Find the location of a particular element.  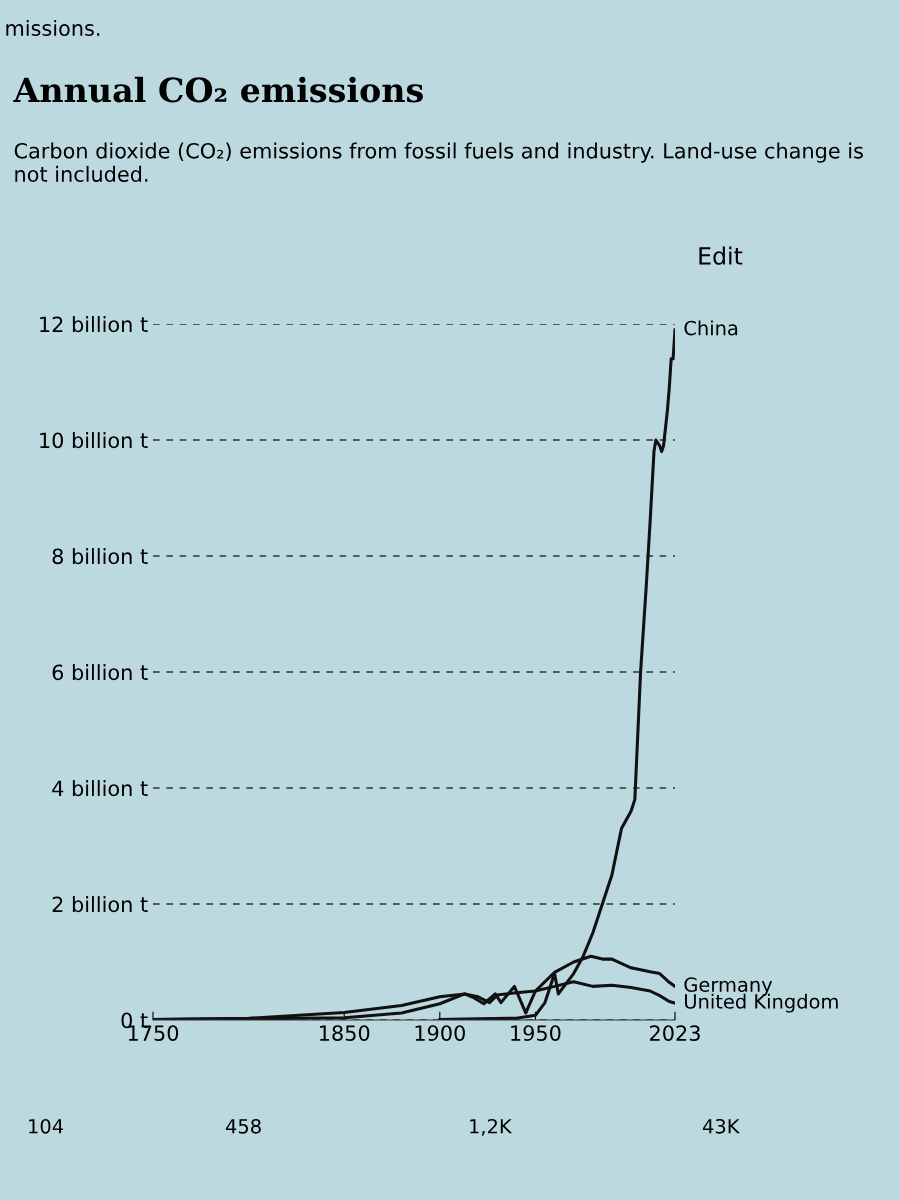

text: missions. is located at coordinates (53, 28).